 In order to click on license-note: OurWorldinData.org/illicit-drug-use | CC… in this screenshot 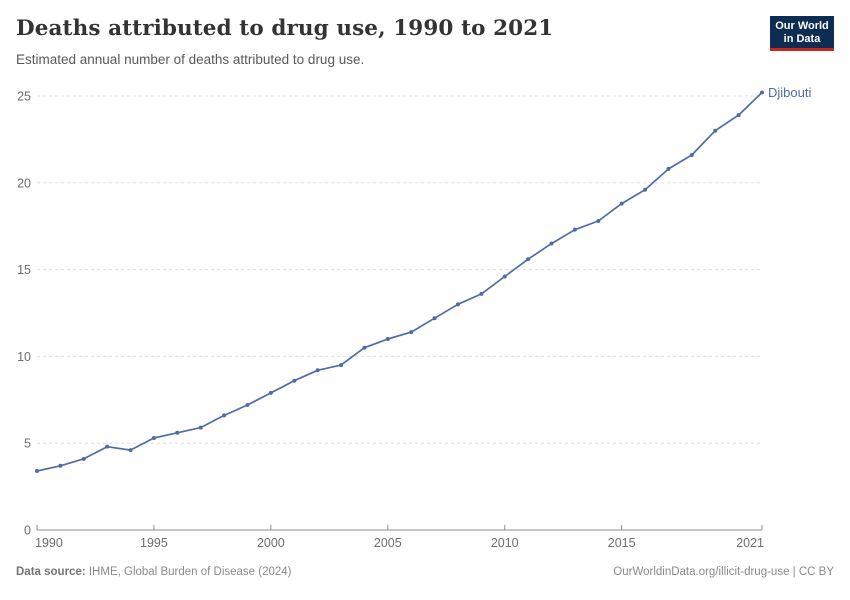, I will do `click(723, 572)`.